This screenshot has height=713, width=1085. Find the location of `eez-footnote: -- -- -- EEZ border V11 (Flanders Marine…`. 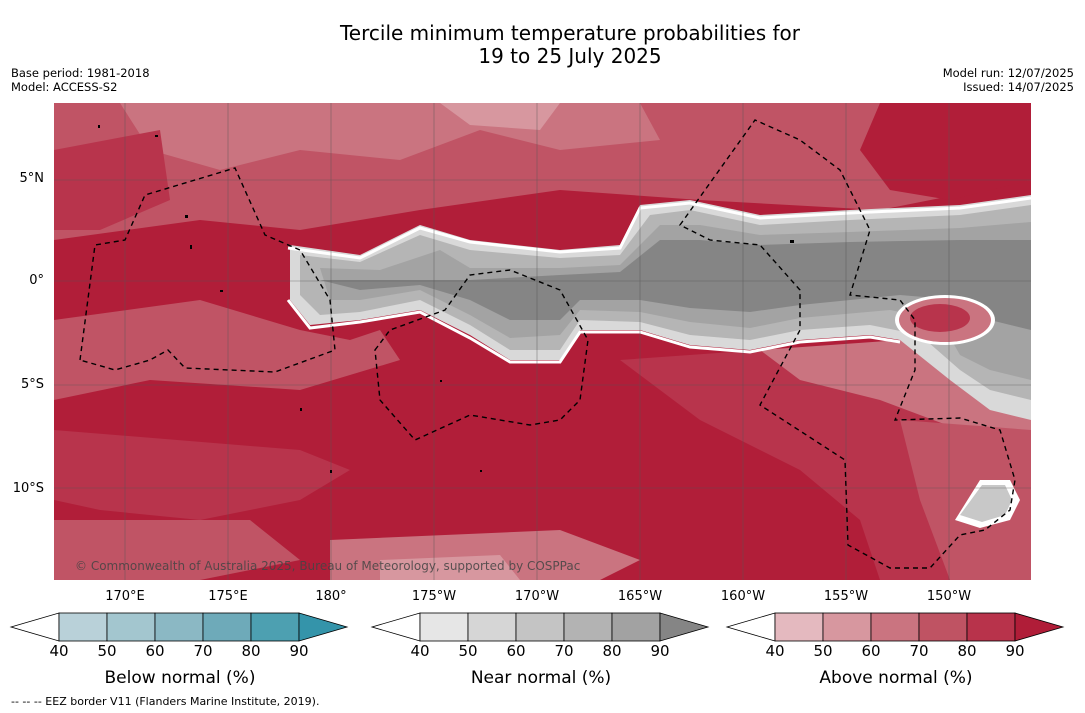

eez-footnote: -- -- -- EEZ border V11 (Flanders Marine… is located at coordinates (165, 701).